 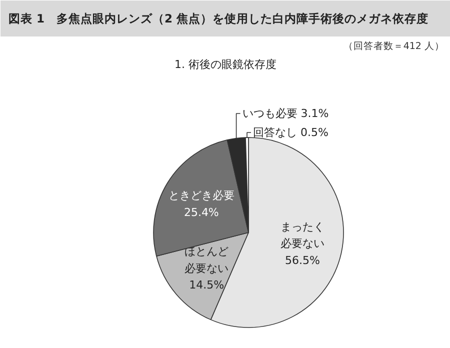 I want to click on data-label: 25.4%, so click(x=201, y=212).